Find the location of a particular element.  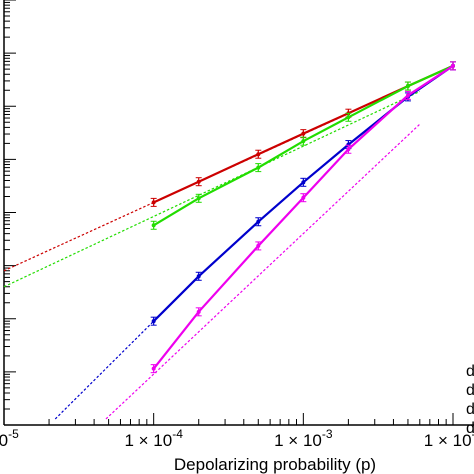

x-tick-label: 1 × 10⁻² is located at coordinates (449, 438).